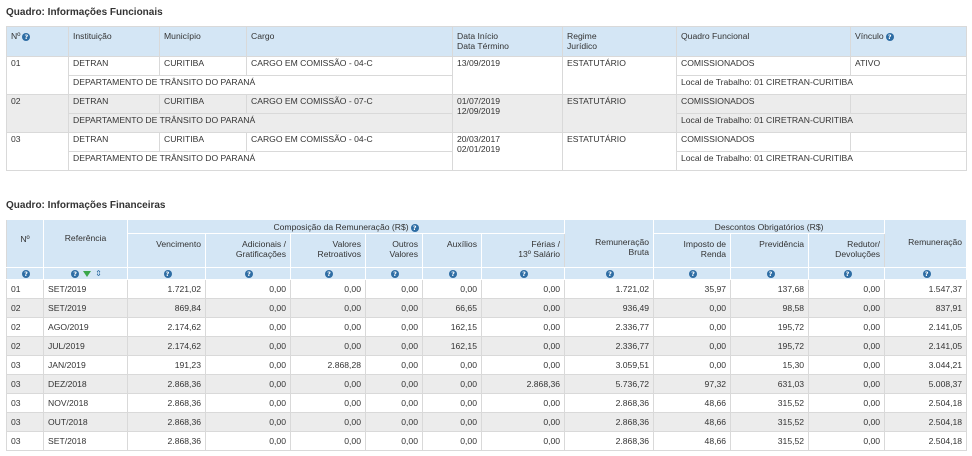 Image resolution: width=972 pixels, height=456 pixels. Describe the element at coordinates (248, 250) in the screenshot. I see `col-adicionais: Adicionais / Gratificações` at that location.